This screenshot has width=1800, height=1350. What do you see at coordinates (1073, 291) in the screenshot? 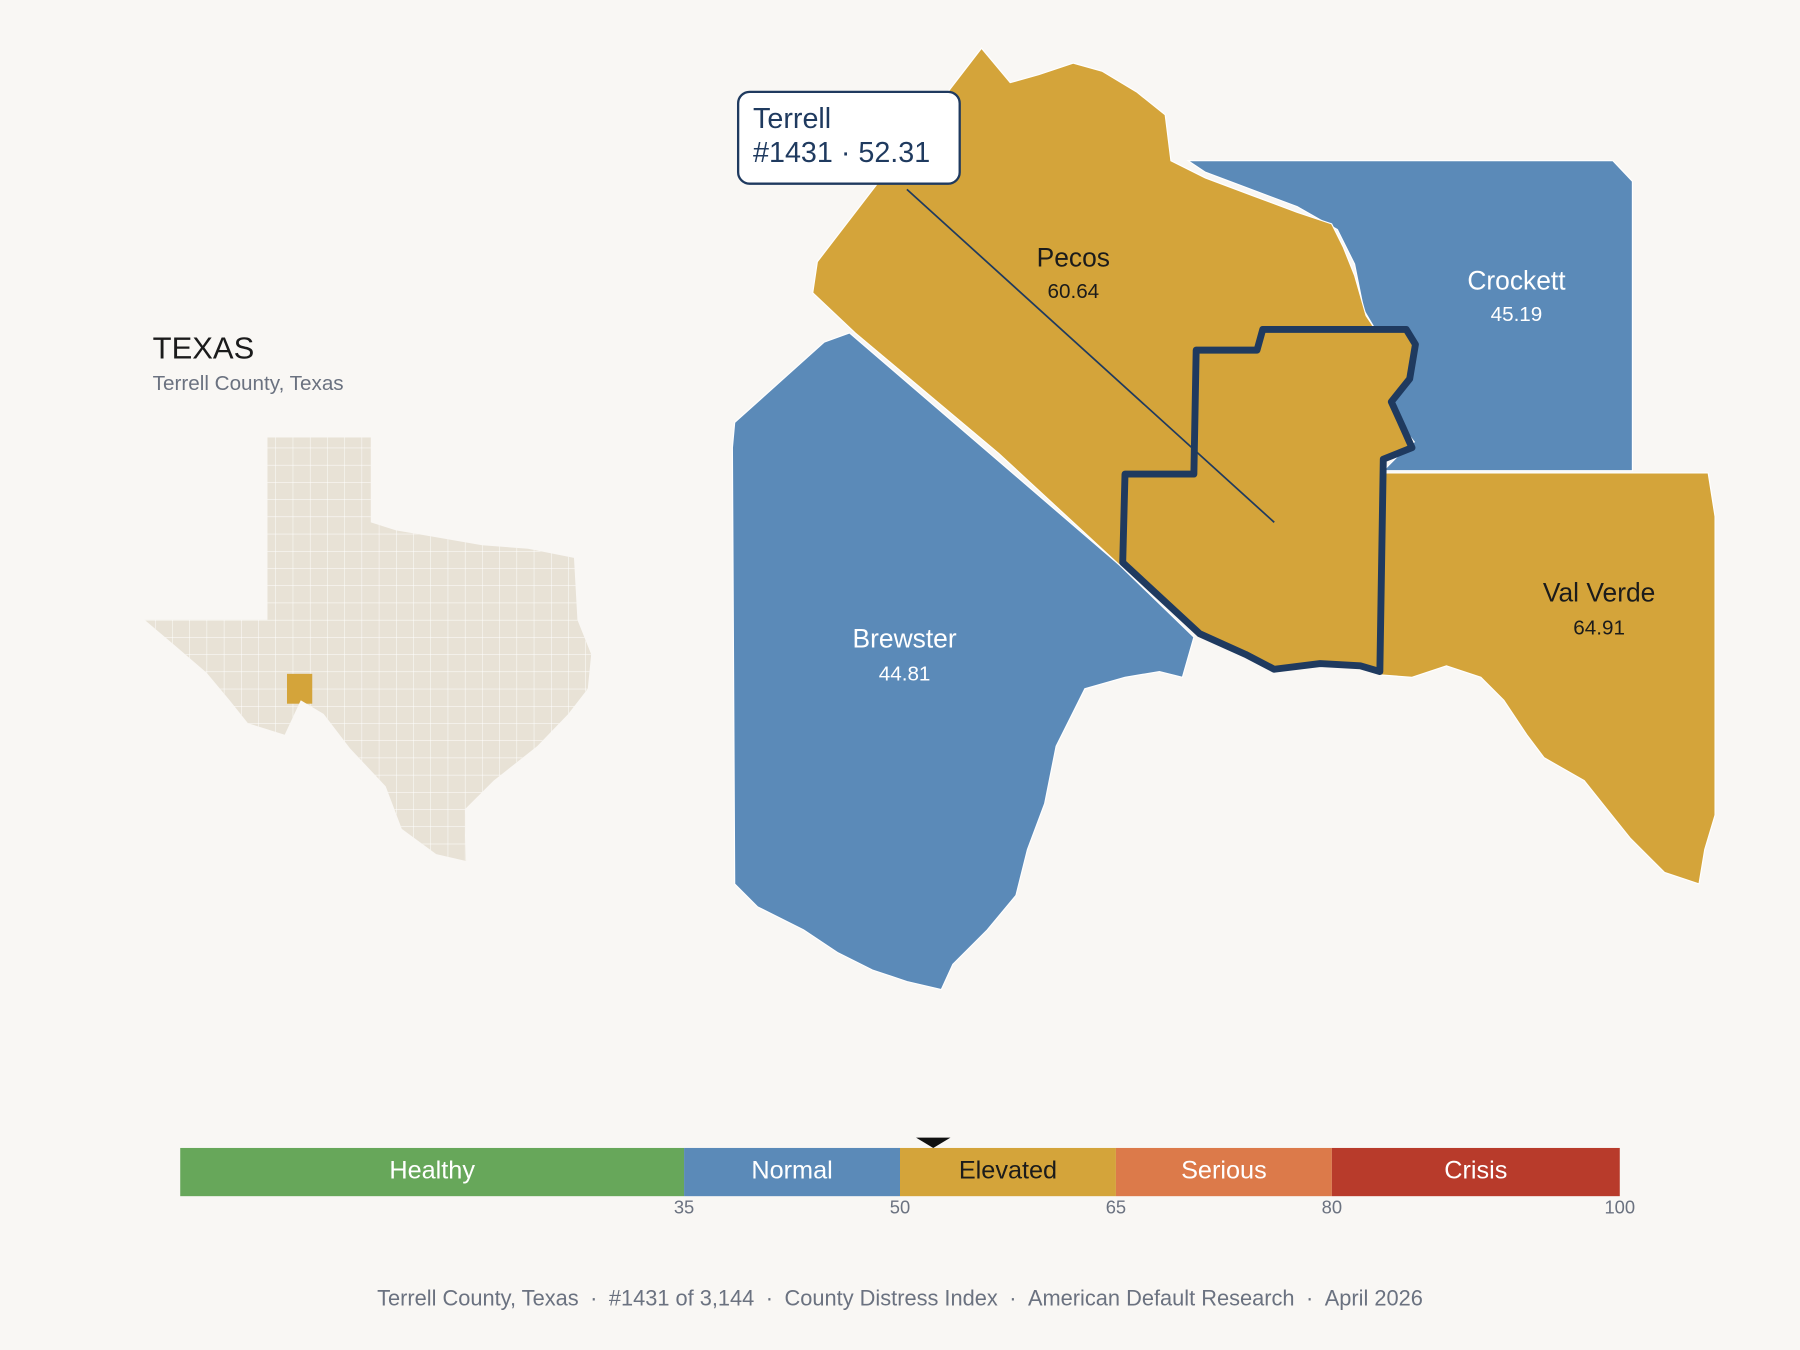
I see `county-value: 60.64` at bounding box center [1073, 291].